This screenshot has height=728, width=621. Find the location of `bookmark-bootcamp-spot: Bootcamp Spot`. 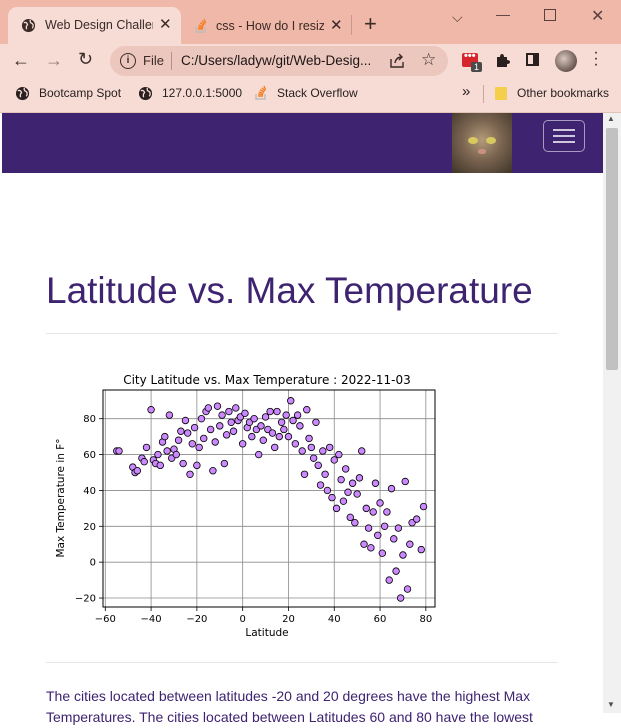

bookmark-bootcamp-spot: Bootcamp Spot is located at coordinates (80, 93).